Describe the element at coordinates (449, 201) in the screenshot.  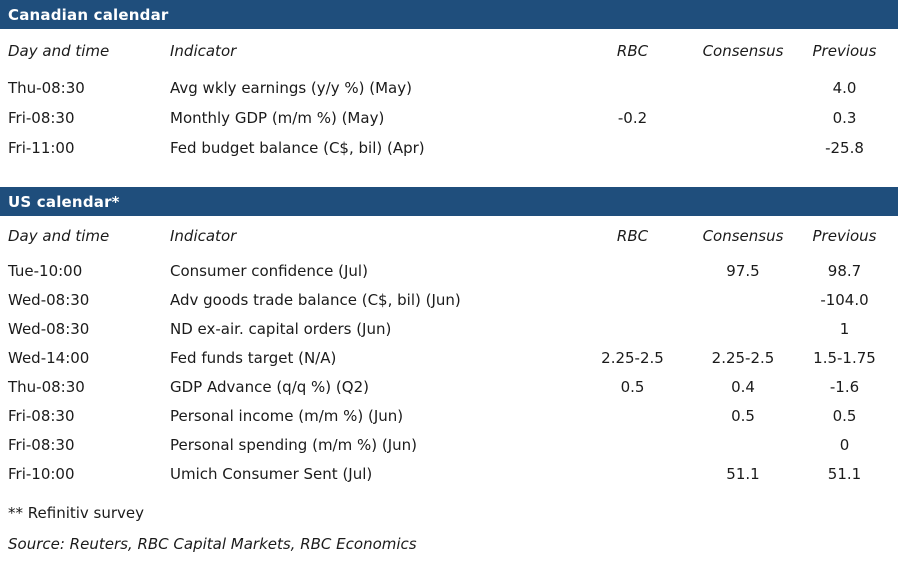
I see `section-header-bar: US calendar*` at that location.